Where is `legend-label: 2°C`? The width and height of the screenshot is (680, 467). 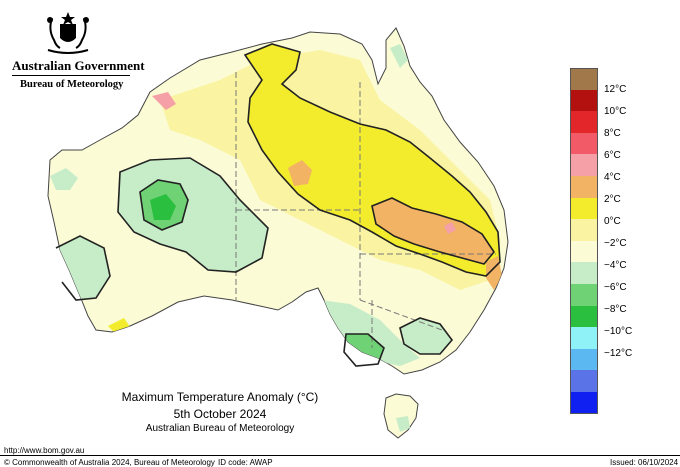 legend-label: 2°C is located at coordinates (612, 199).